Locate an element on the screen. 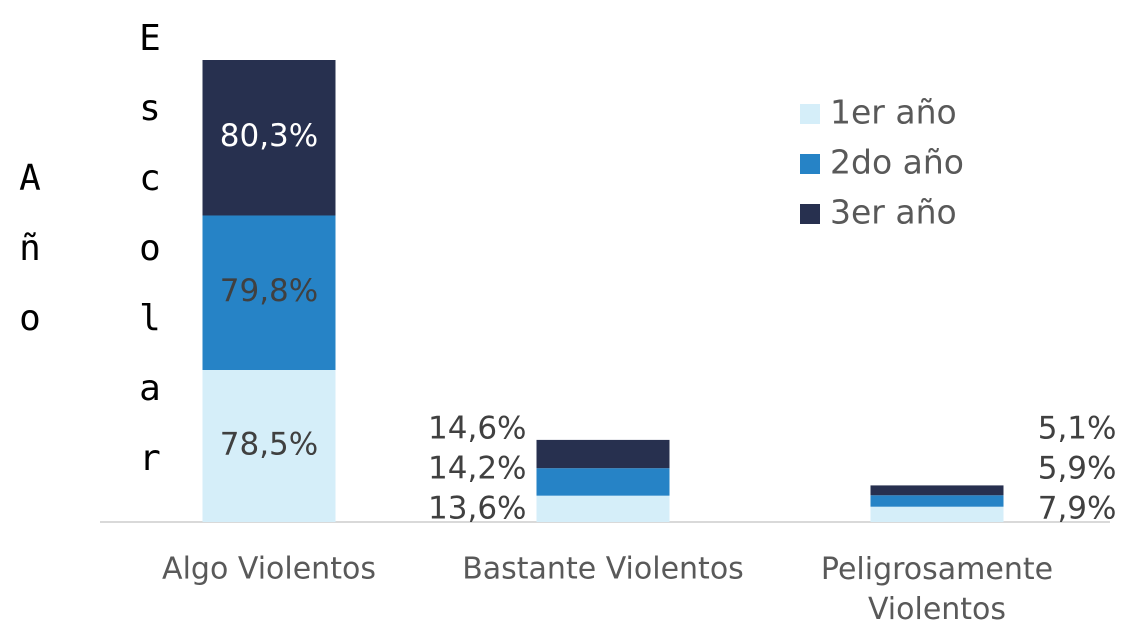 The height and width of the screenshot is (635, 1134). data-label: 80,3% is located at coordinates (269, 136).